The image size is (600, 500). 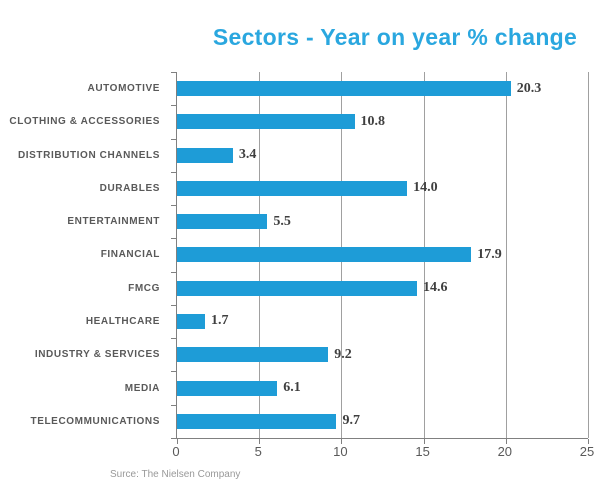 What do you see at coordinates (587, 451) in the screenshot?
I see `x-tick-label-25: 25` at bounding box center [587, 451].